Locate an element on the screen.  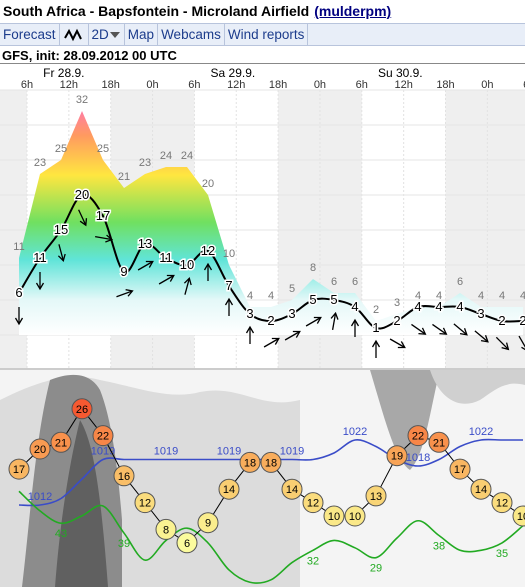
tab-forecast: Forecast is located at coordinates (30, 34).